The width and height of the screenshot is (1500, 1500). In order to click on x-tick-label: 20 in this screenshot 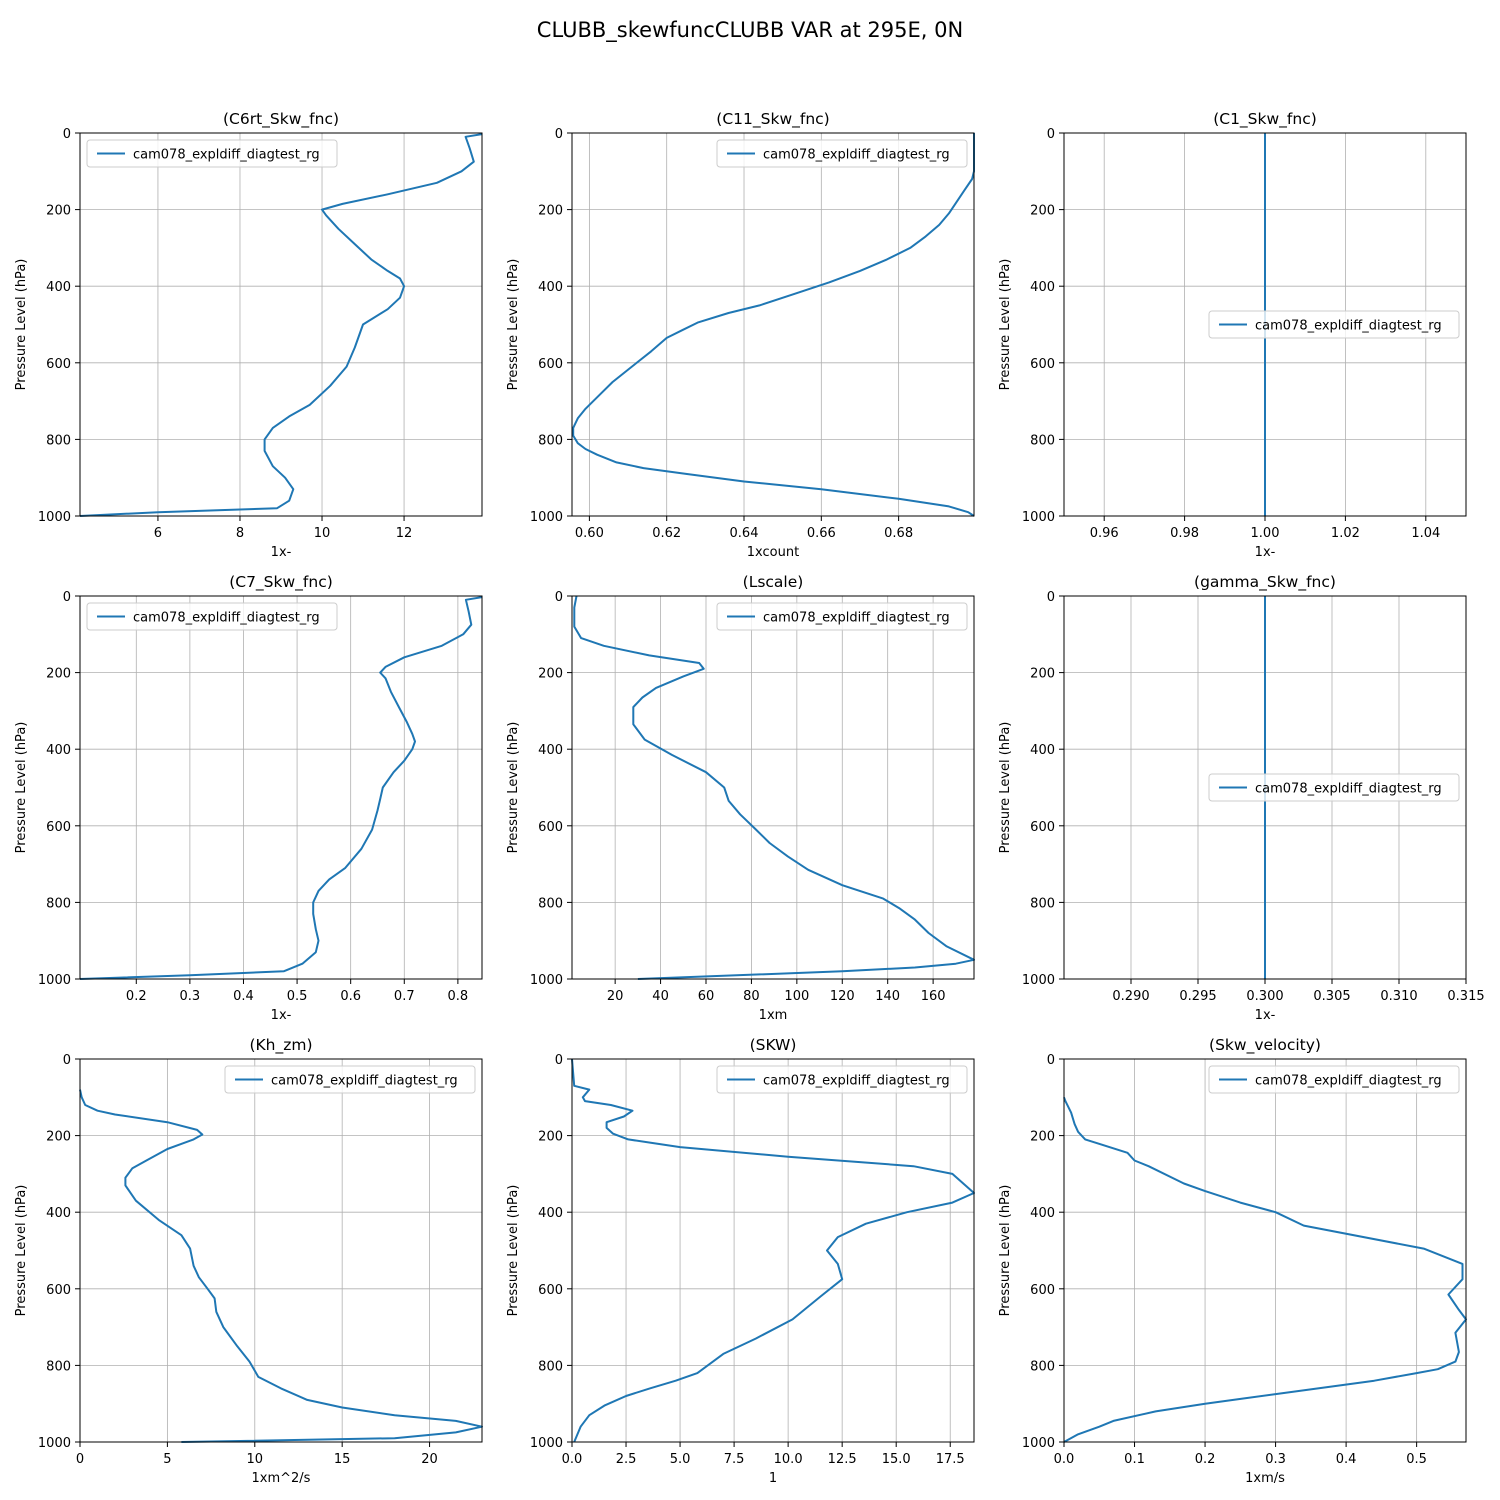, I will do `click(615, 996)`.